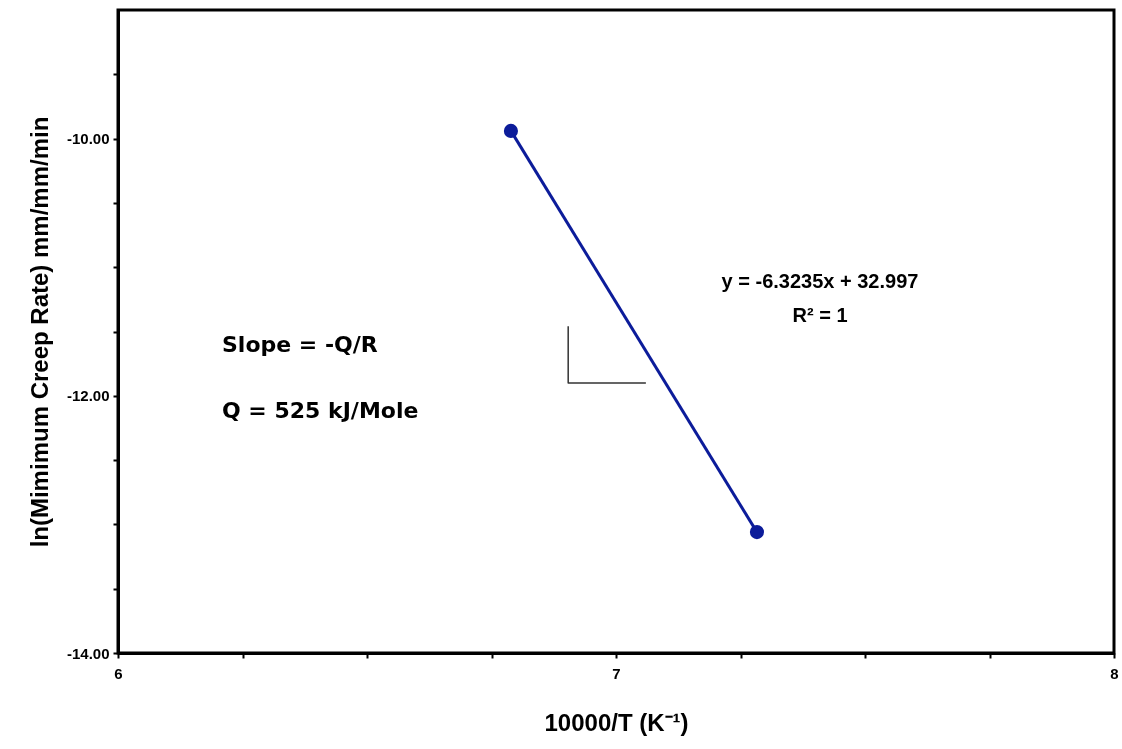  What do you see at coordinates (616, 722) in the screenshot?
I see `x-axis-title: 10000/T (K⁻¹)` at bounding box center [616, 722].